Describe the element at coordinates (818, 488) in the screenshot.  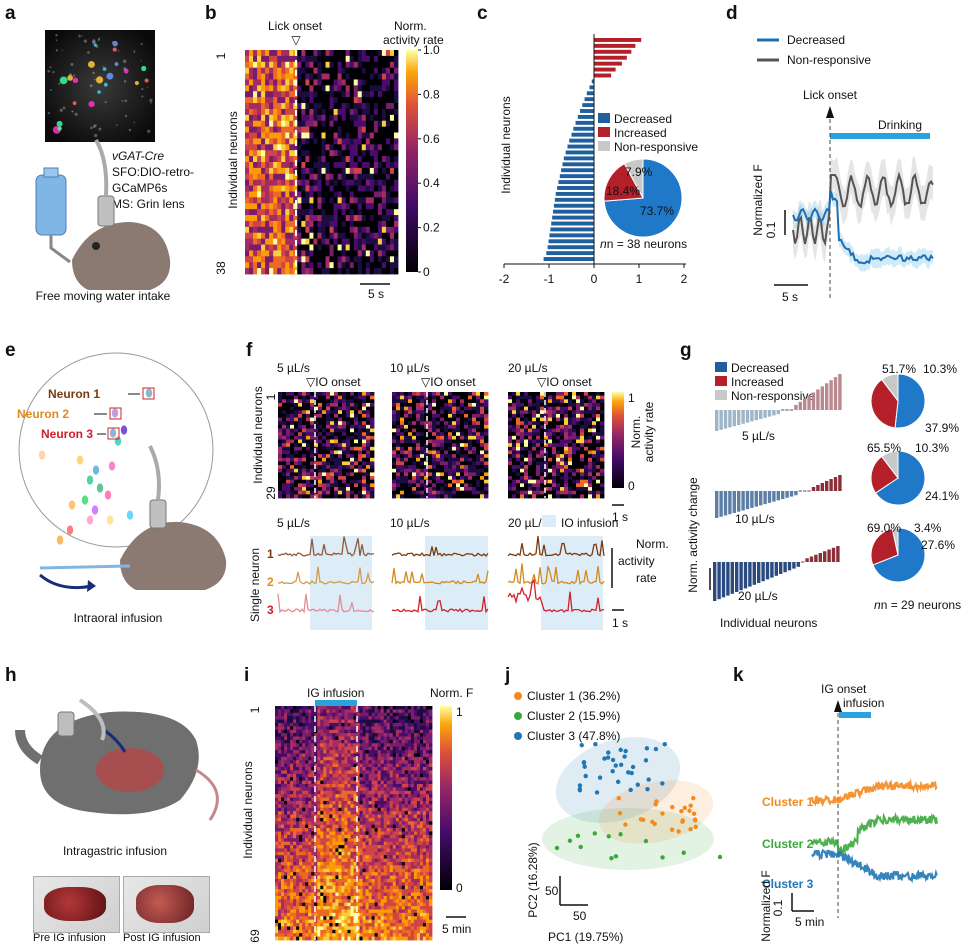
I see `bar-increased` at that location.